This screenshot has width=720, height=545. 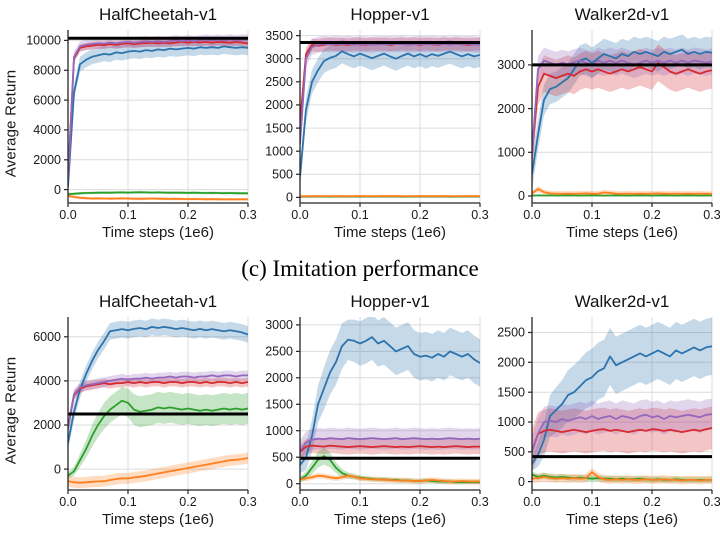 I want to click on svg-text: 8000, so click(x=47, y=71).